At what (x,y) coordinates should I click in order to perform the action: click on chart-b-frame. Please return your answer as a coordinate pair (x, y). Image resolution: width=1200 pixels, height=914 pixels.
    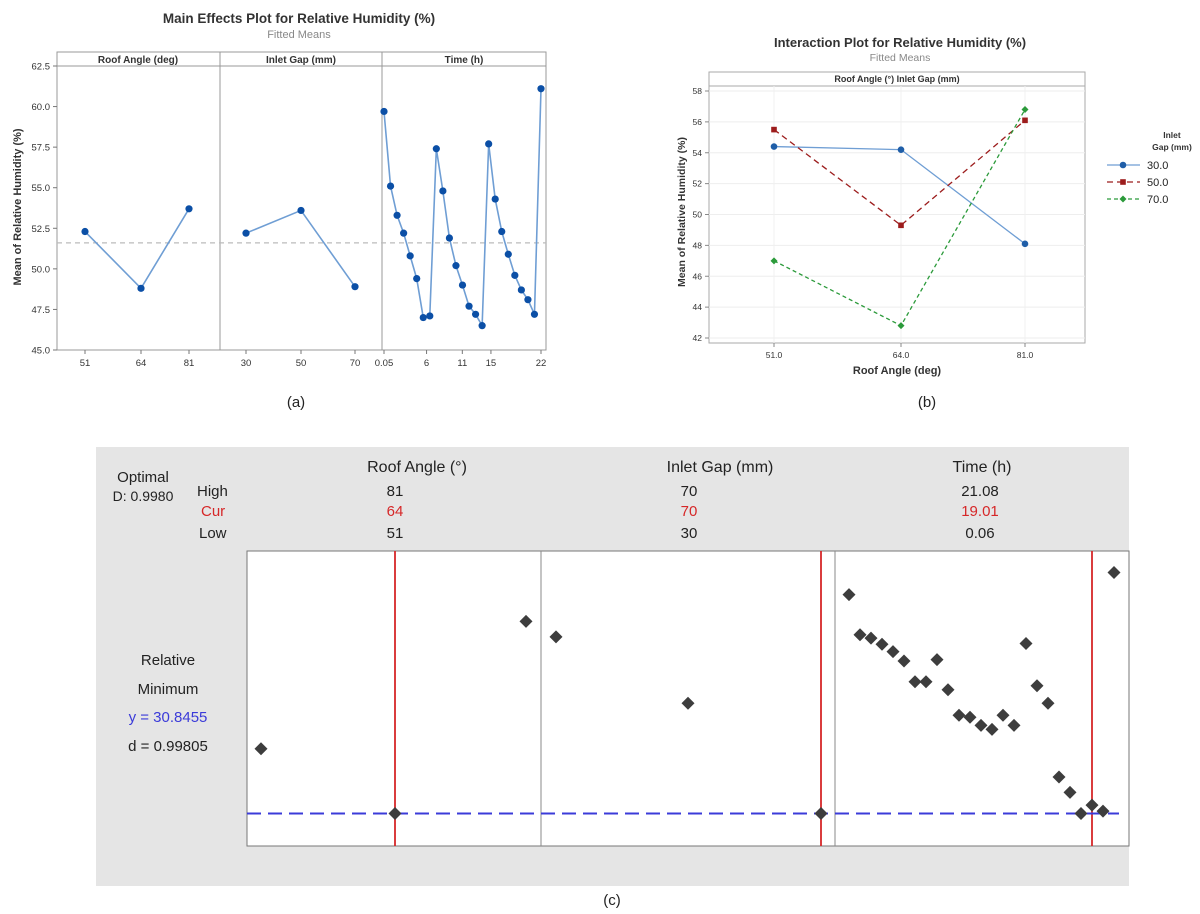
    Looking at the image, I should click on (897, 207).